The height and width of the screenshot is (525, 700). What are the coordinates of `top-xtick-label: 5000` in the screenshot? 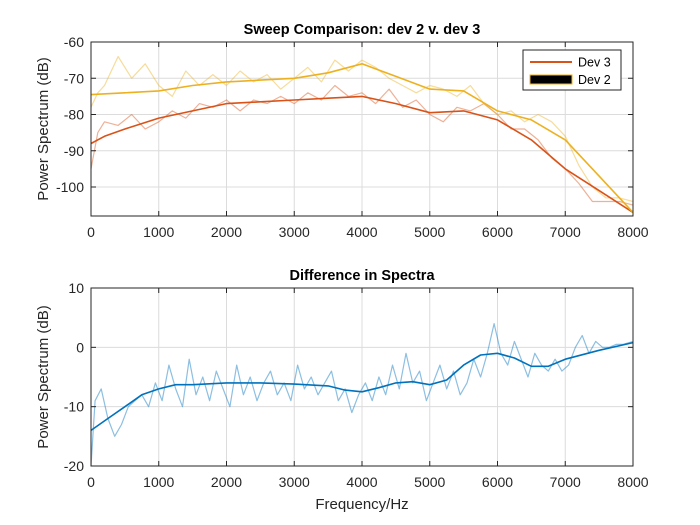 It's located at (429, 232).